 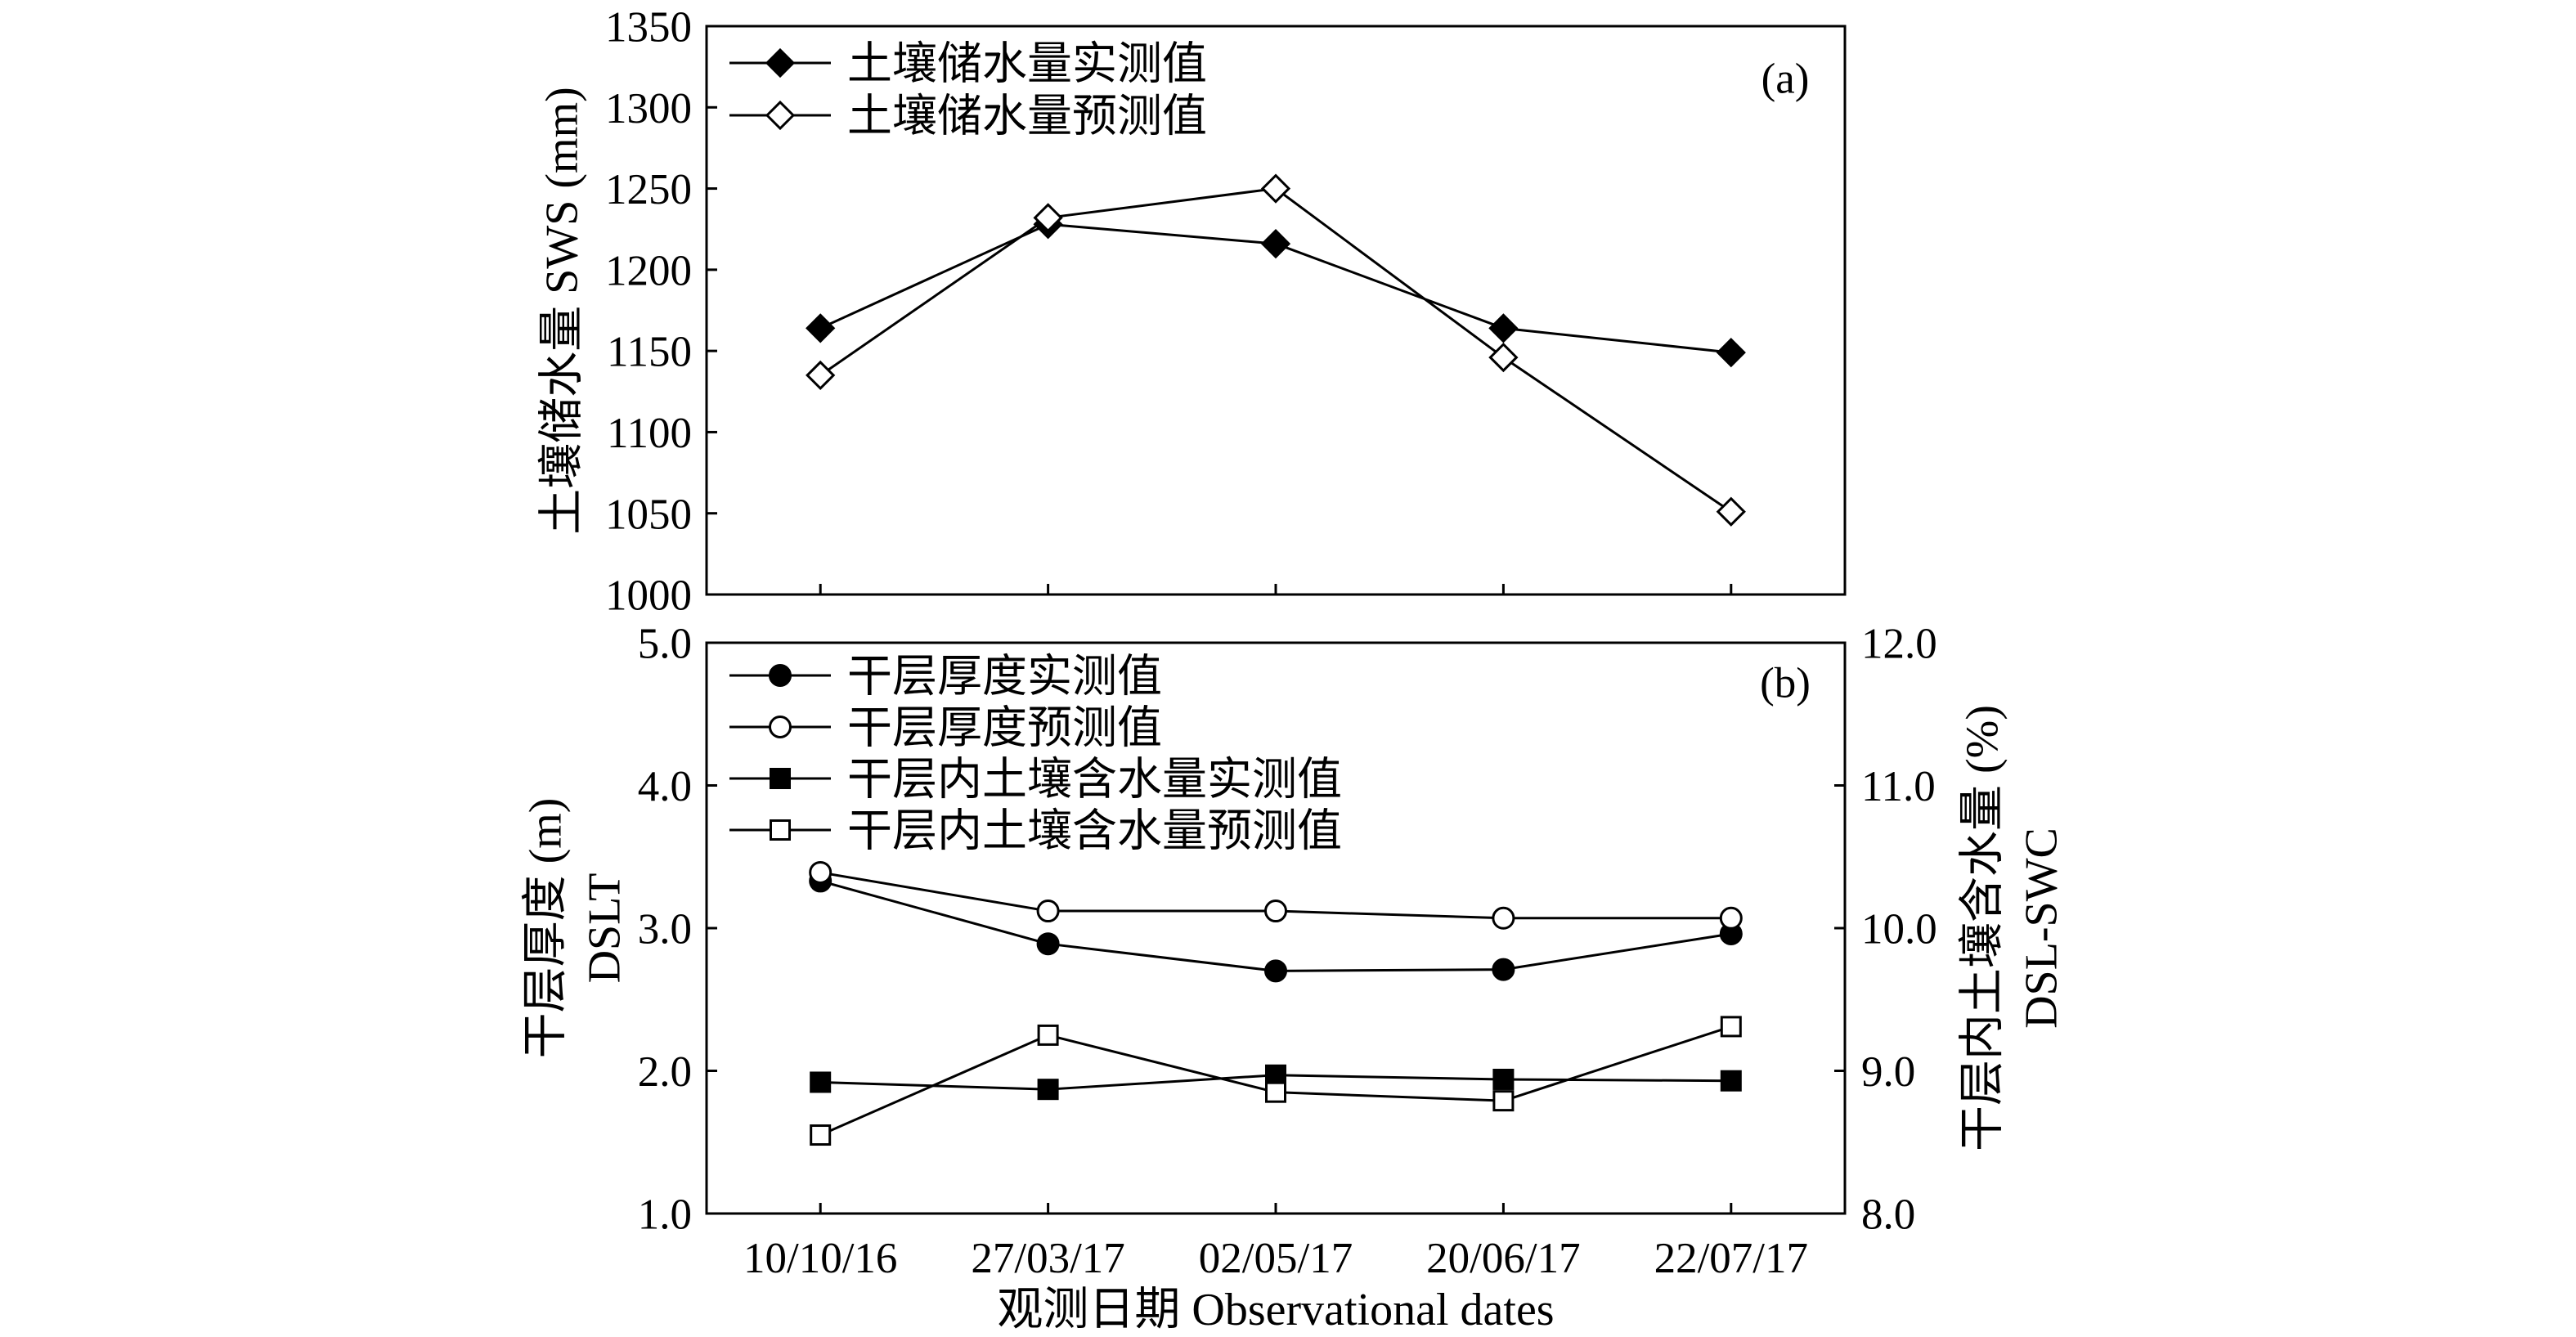 I want to click on panel-b-y2-axis-title: 干层内土壤含水量 (%), so click(x=1983, y=928).